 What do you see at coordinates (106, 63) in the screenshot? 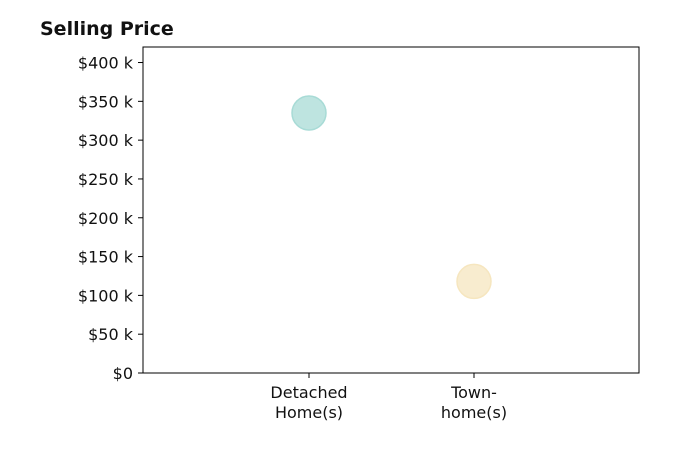
I see `y-tick-label: $400 k` at bounding box center [106, 63].